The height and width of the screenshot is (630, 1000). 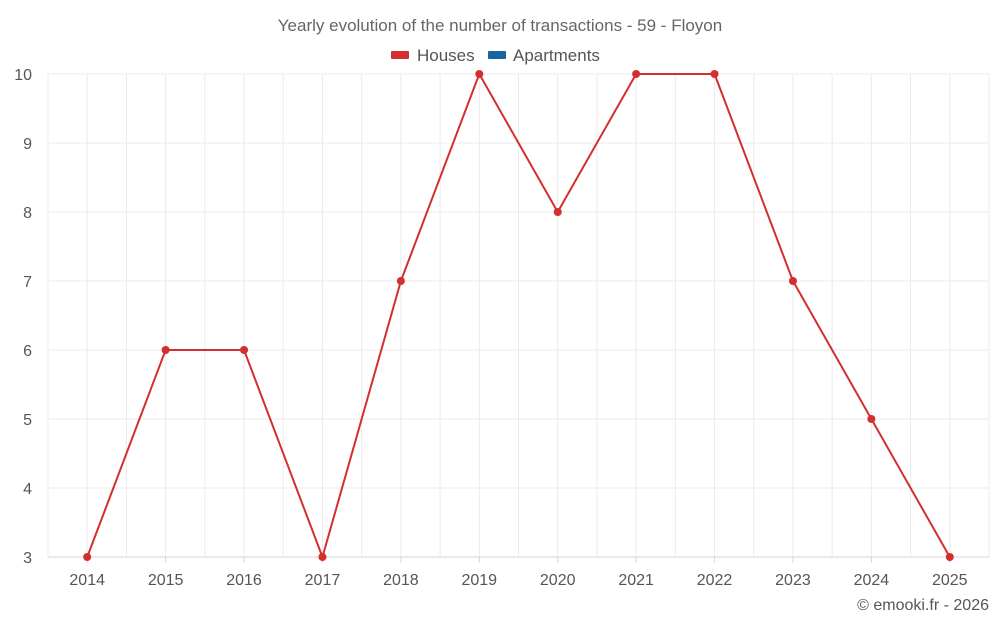 I want to click on x-tick-label: 2016, so click(x=244, y=580).